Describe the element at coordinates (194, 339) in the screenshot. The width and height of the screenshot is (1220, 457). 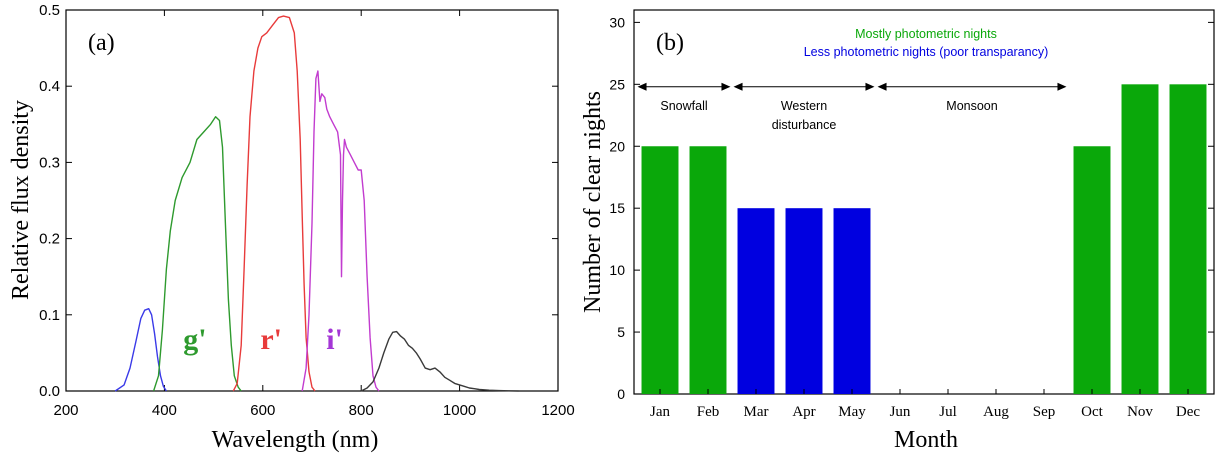
I see `panel-a-filter-label: g'` at that location.